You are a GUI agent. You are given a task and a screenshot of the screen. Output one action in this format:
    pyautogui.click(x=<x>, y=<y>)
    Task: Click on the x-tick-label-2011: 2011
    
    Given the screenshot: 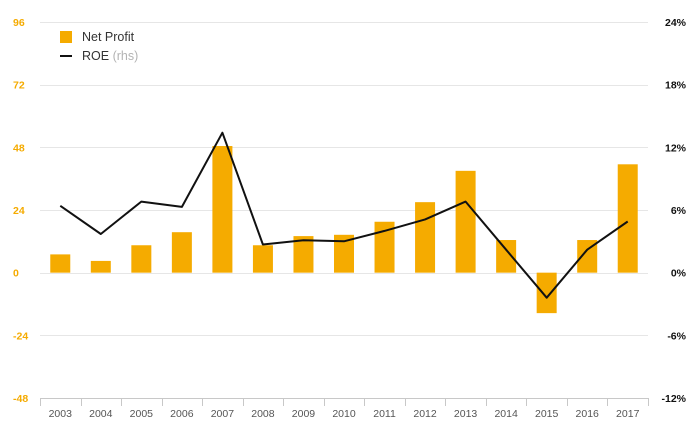 What is the action you would take?
    pyautogui.click(x=384, y=414)
    